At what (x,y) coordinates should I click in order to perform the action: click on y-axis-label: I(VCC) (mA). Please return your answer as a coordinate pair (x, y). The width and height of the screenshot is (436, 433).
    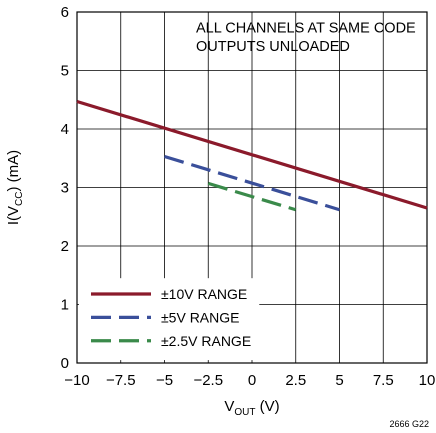
    Looking at the image, I should click on (15, 187).